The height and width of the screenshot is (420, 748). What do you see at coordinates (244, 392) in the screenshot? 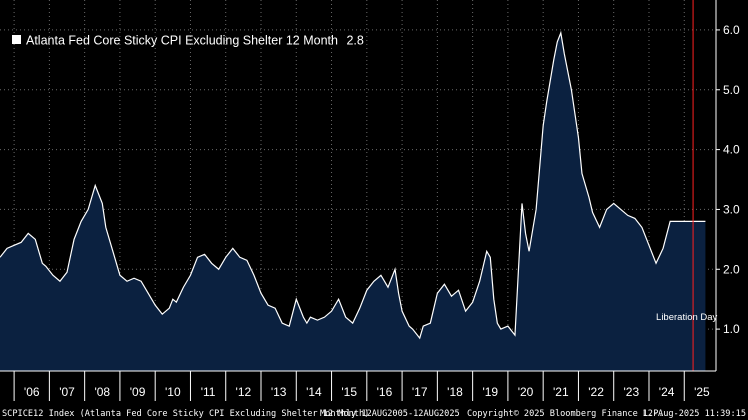
I see `x-tick-label: '12` at bounding box center [244, 392].